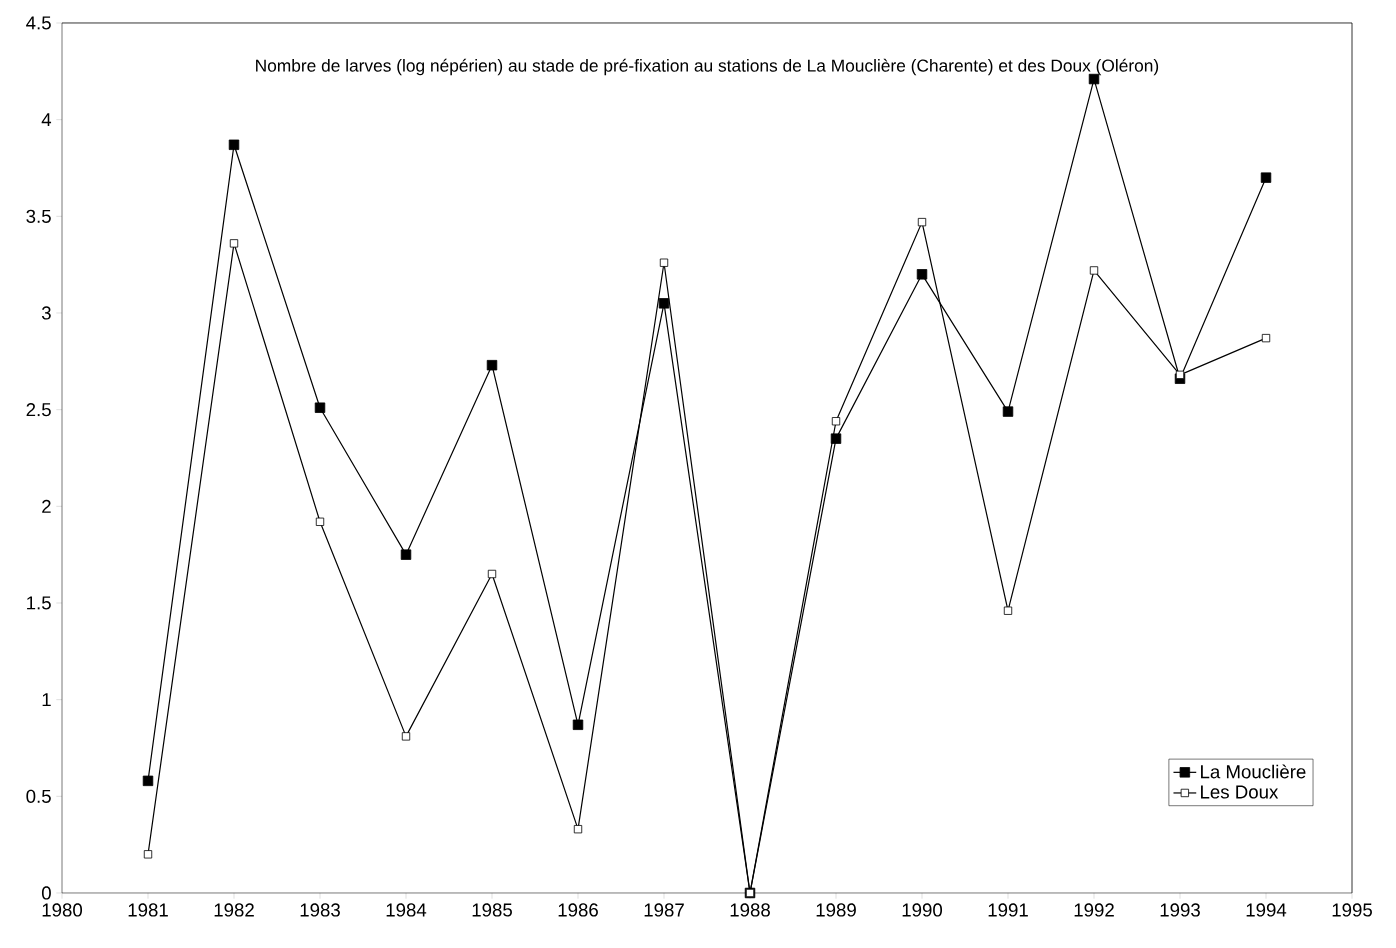 The height and width of the screenshot is (948, 1396). I want to click on y-tick-label: 4, so click(46, 120).